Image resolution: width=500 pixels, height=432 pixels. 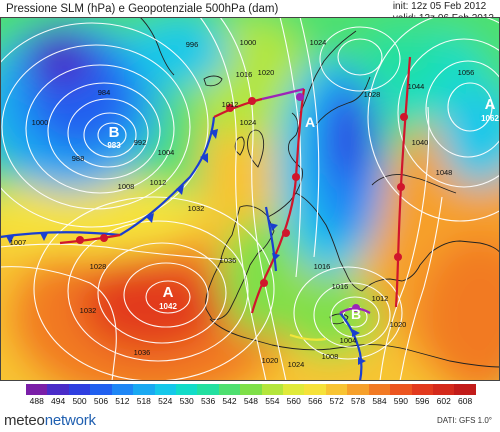 What do you see at coordinates (339, 319) in the screenshot?
I see `coast-island` at bounding box center [339, 319].